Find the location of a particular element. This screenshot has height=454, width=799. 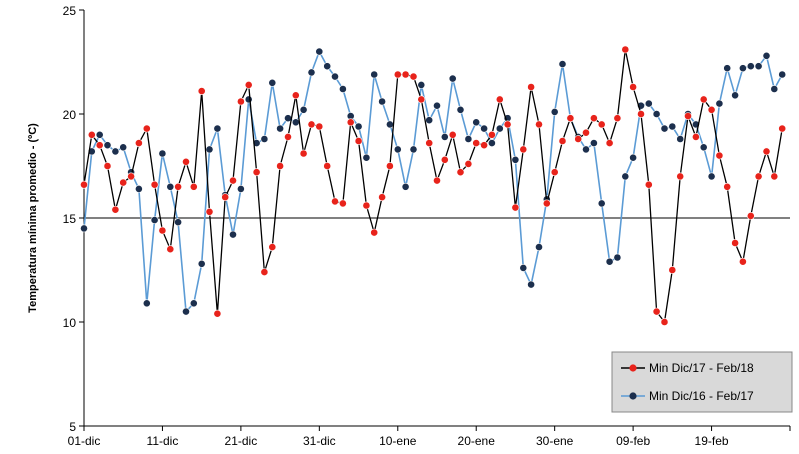

x-tick-label: 19-feb is located at coordinates (712, 441).